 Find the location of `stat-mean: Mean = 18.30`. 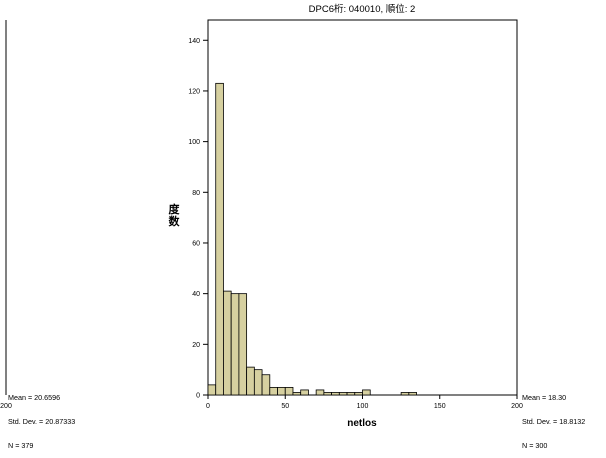

stat-mean: Mean = 18.30 is located at coordinates (544, 397).